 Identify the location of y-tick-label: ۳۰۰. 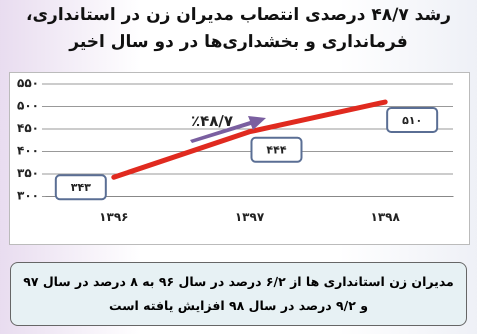
(27, 195).